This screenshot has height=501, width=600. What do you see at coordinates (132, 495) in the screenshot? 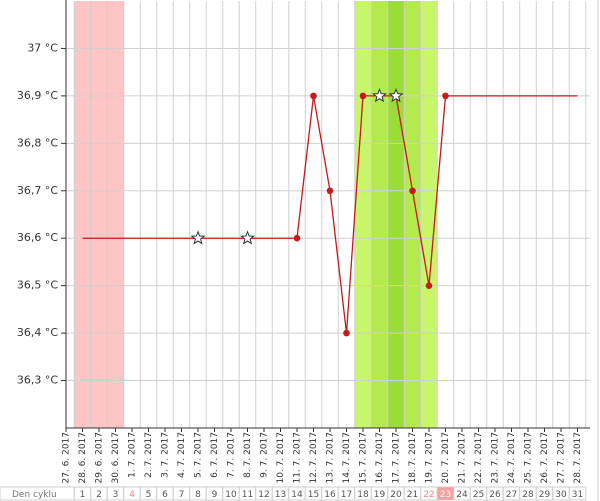
I see `cycle-day: 4` at bounding box center [132, 495].